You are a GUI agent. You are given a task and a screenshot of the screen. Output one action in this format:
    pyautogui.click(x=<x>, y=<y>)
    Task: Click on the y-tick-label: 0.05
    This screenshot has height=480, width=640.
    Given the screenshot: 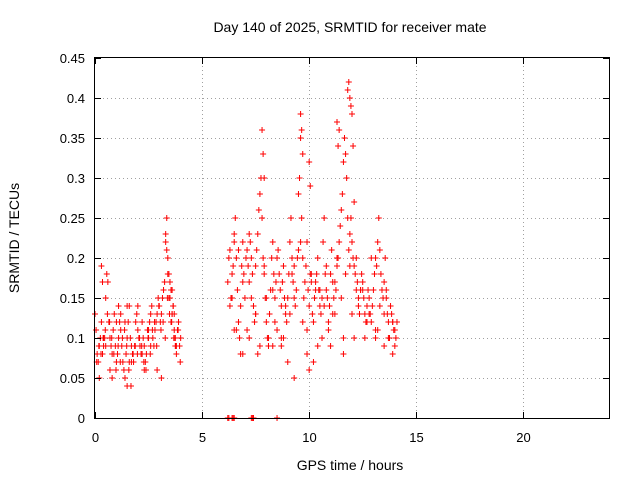 What is the action you would take?
    pyautogui.click(x=72, y=378)
    